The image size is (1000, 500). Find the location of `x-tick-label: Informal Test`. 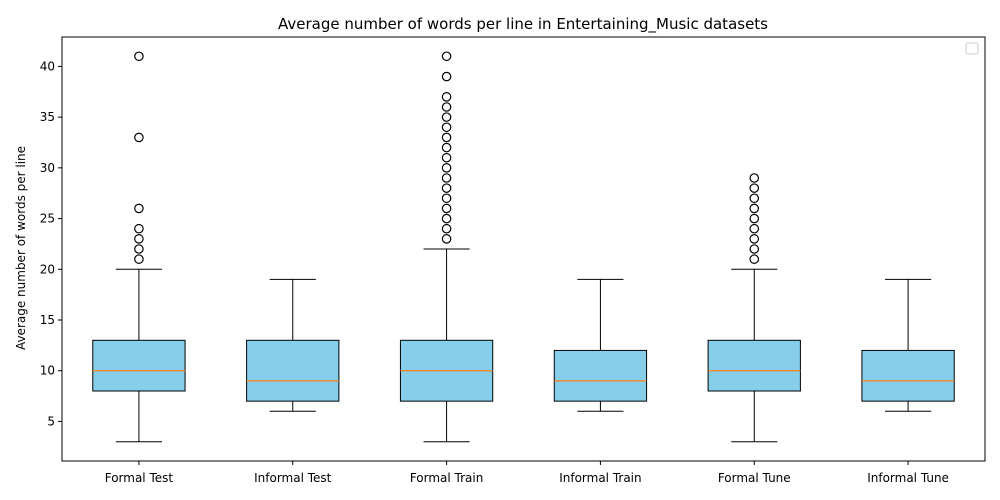

x-tick-label: Informal Test is located at coordinates (293, 478).